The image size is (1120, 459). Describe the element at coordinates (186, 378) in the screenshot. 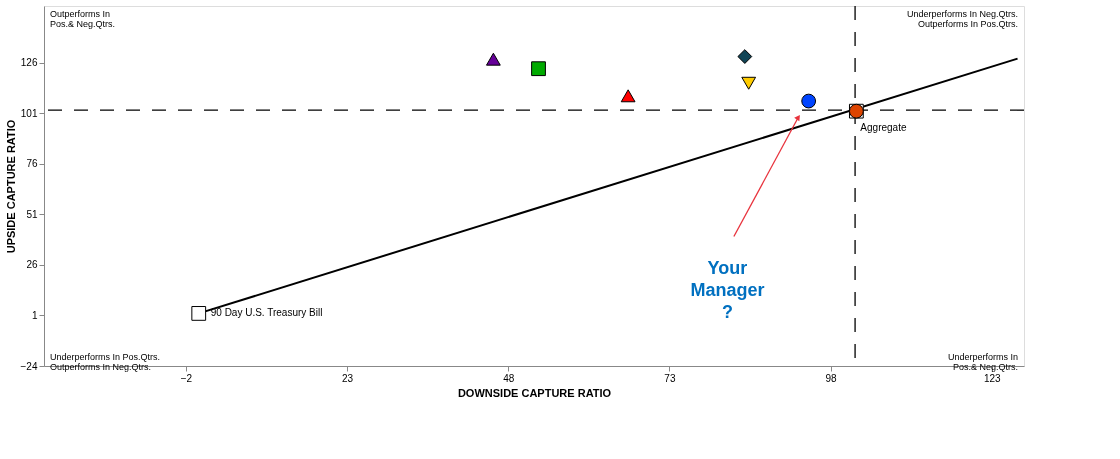

I see `x-tick-label: −2` at that location.